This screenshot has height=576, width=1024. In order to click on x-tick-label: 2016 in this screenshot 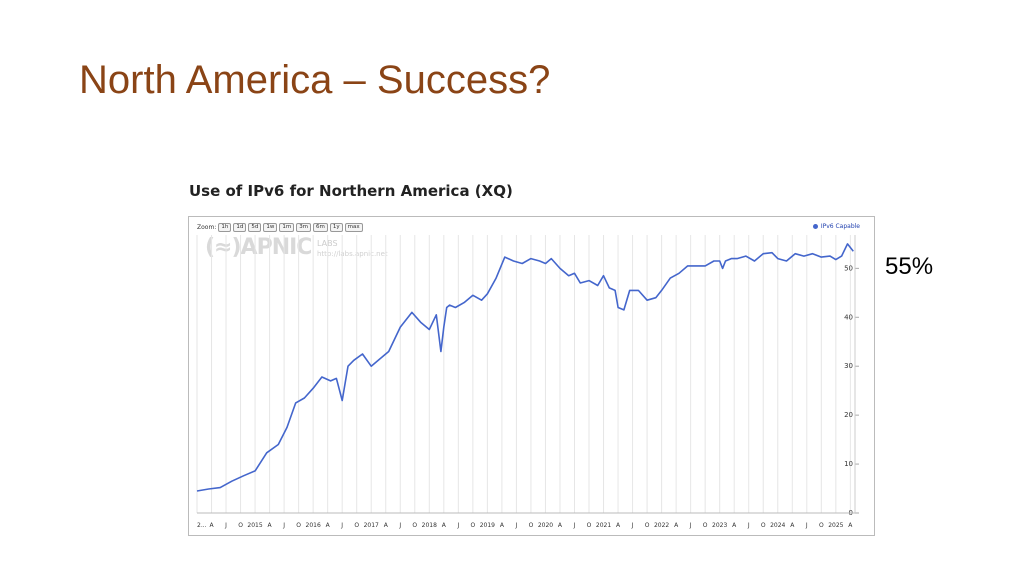, I will do `click(313, 525)`.